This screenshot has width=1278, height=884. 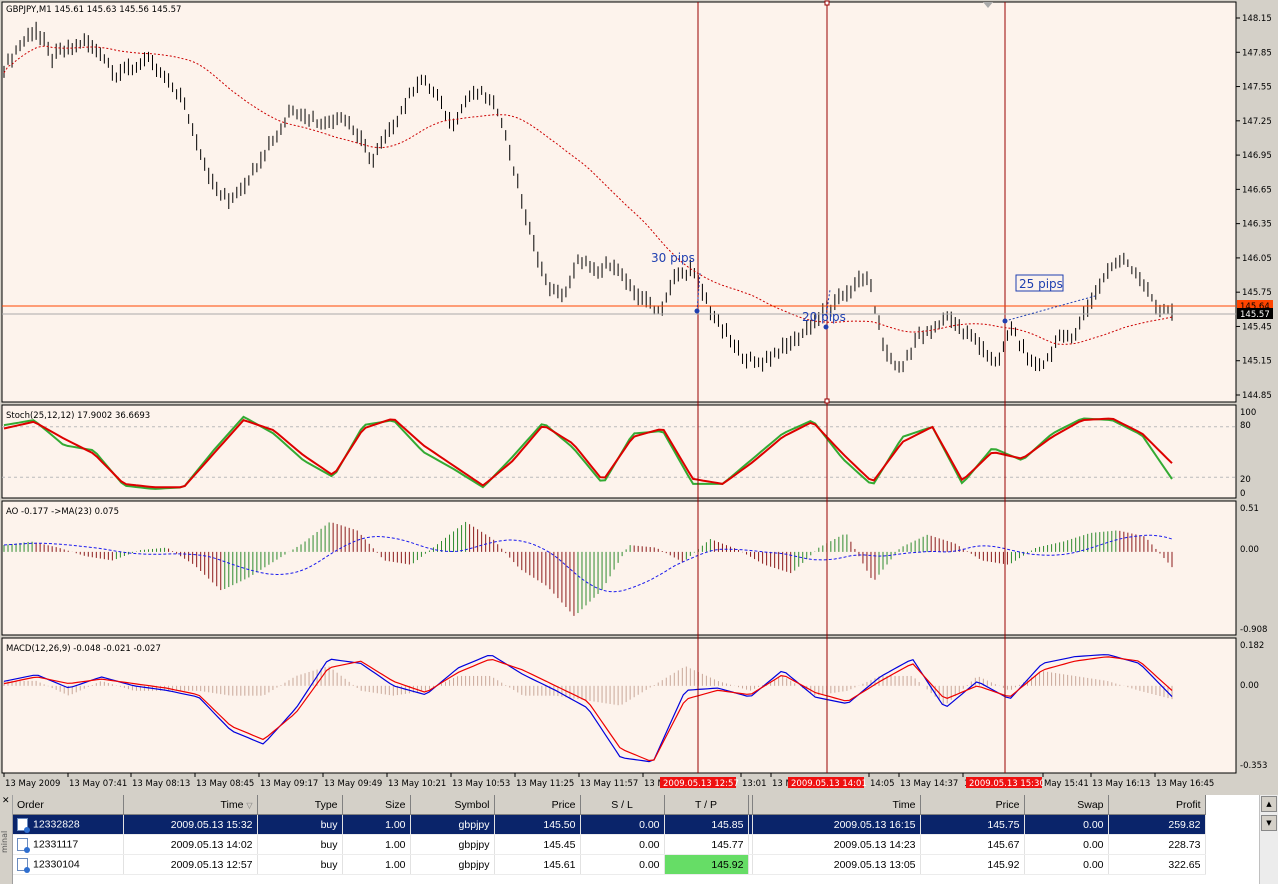 What do you see at coordinates (836, 824) in the screenshot?
I see `close-time-cell: 2009.05.13 16:15` at bounding box center [836, 824].